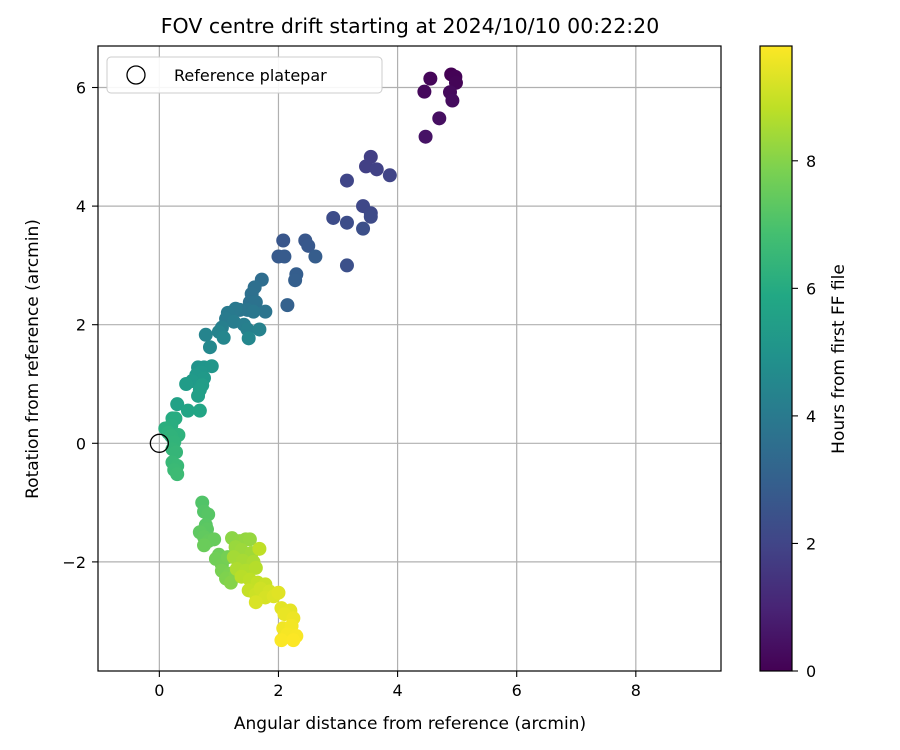 The height and width of the screenshot is (750, 900). What do you see at coordinates (81, 88) in the screenshot?
I see `y-tick-label: 6` at bounding box center [81, 88].